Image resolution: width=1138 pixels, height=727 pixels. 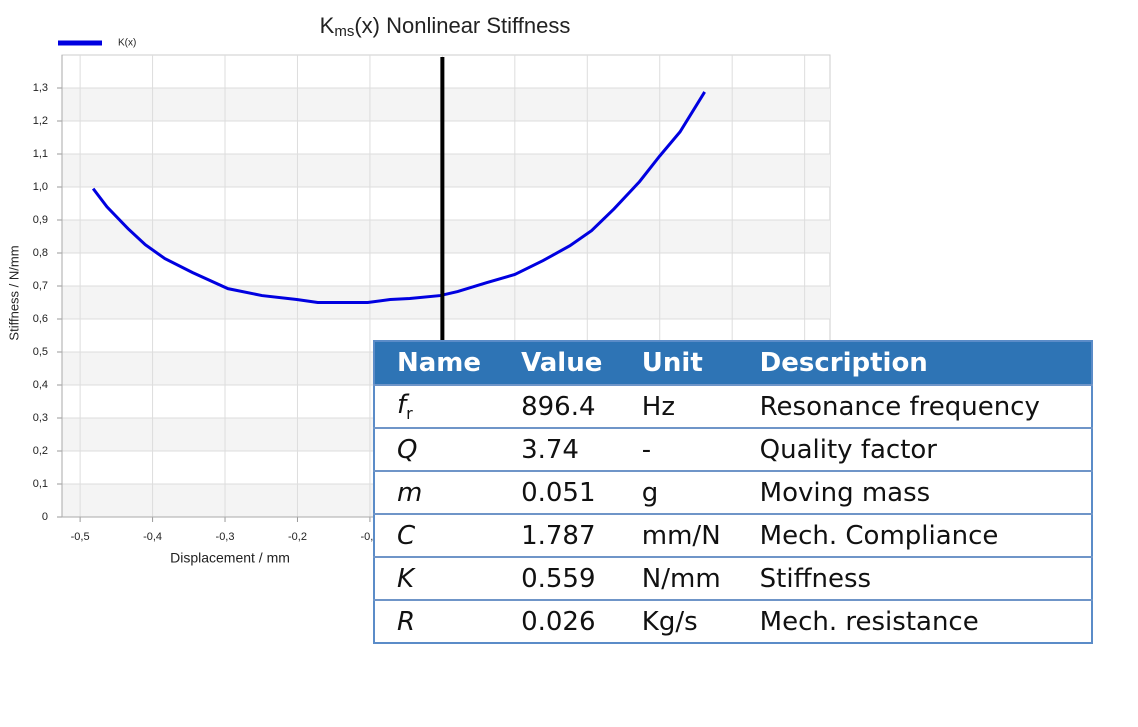 What do you see at coordinates (559, 578) in the screenshot?
I see `table-cell: 0.559` at bounding box center [559, 578].